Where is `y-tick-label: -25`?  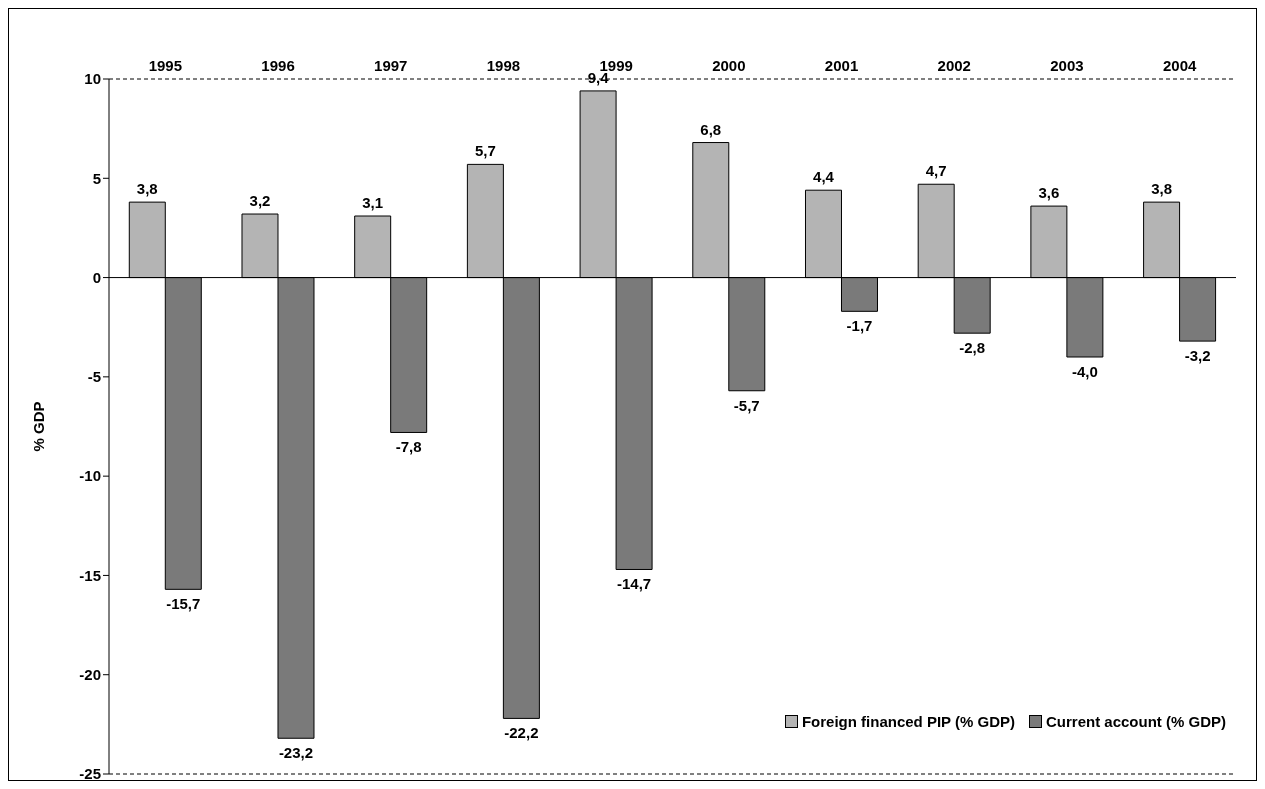 y-tick-label: -25 is located at coordinates (90, 774).